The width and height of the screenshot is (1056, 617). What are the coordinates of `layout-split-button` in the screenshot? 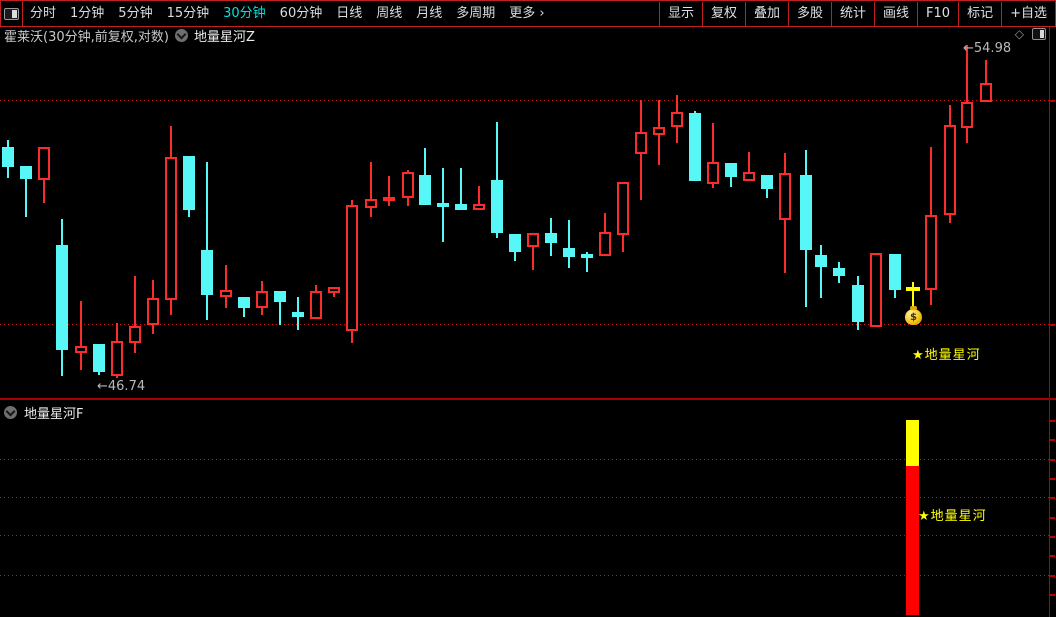 It's located at (12, 13).